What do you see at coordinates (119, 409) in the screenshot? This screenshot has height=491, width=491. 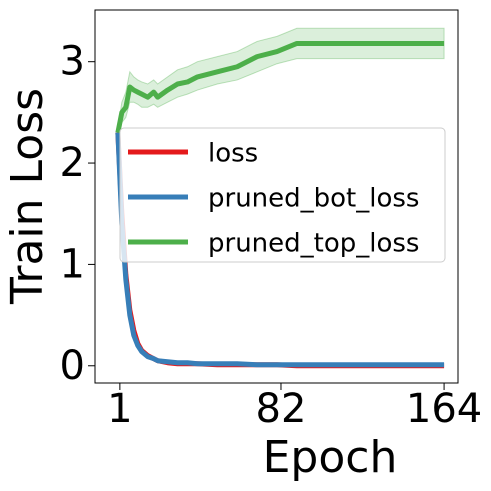 I see `x-tick-label: 1` at bounding box center [119, 409].